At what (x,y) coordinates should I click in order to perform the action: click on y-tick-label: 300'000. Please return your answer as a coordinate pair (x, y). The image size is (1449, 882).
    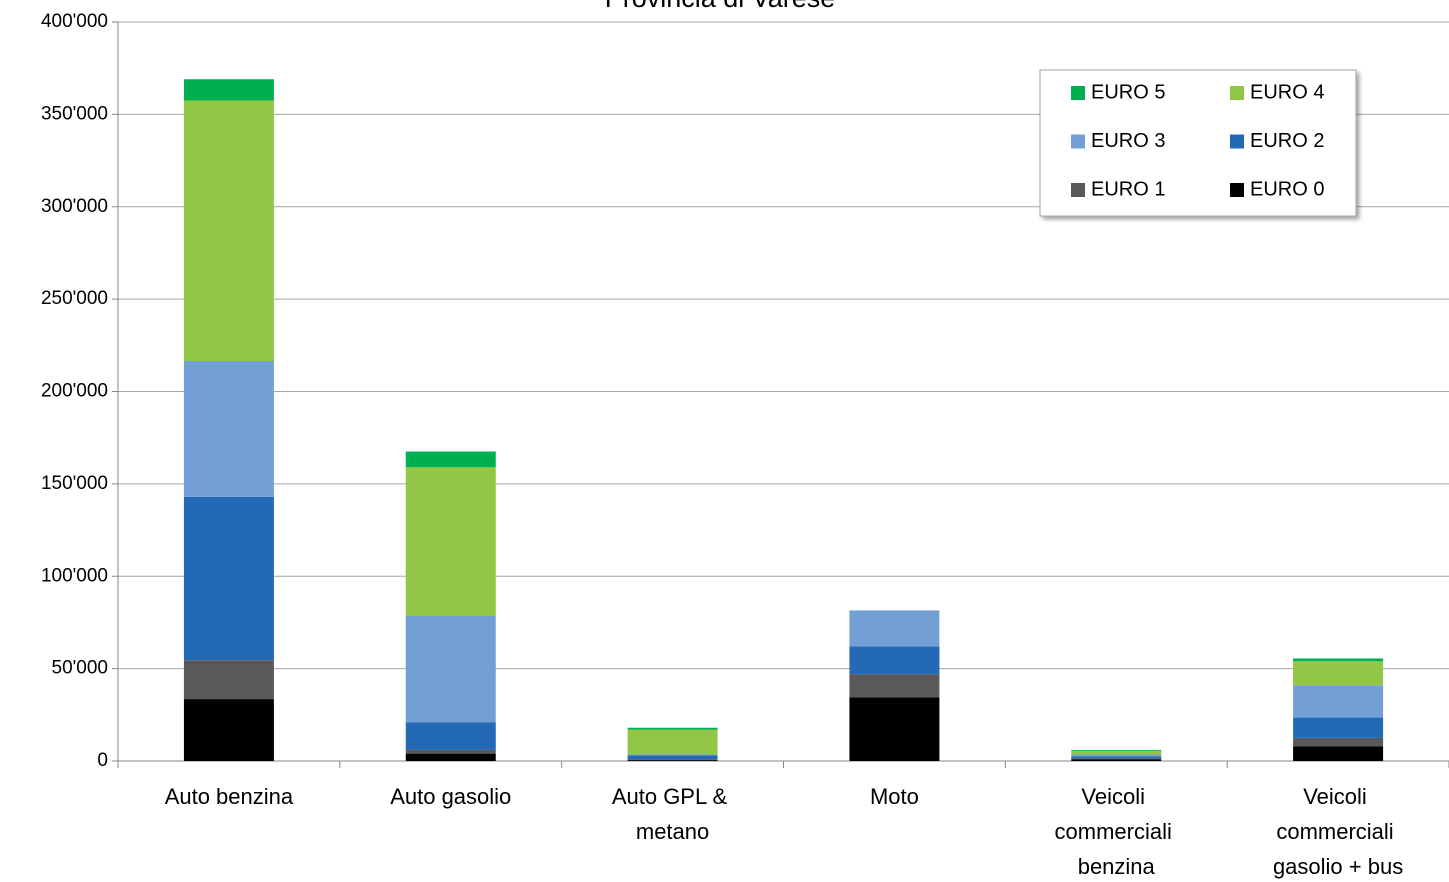
    Looking at the image, I should click on (74, 206).